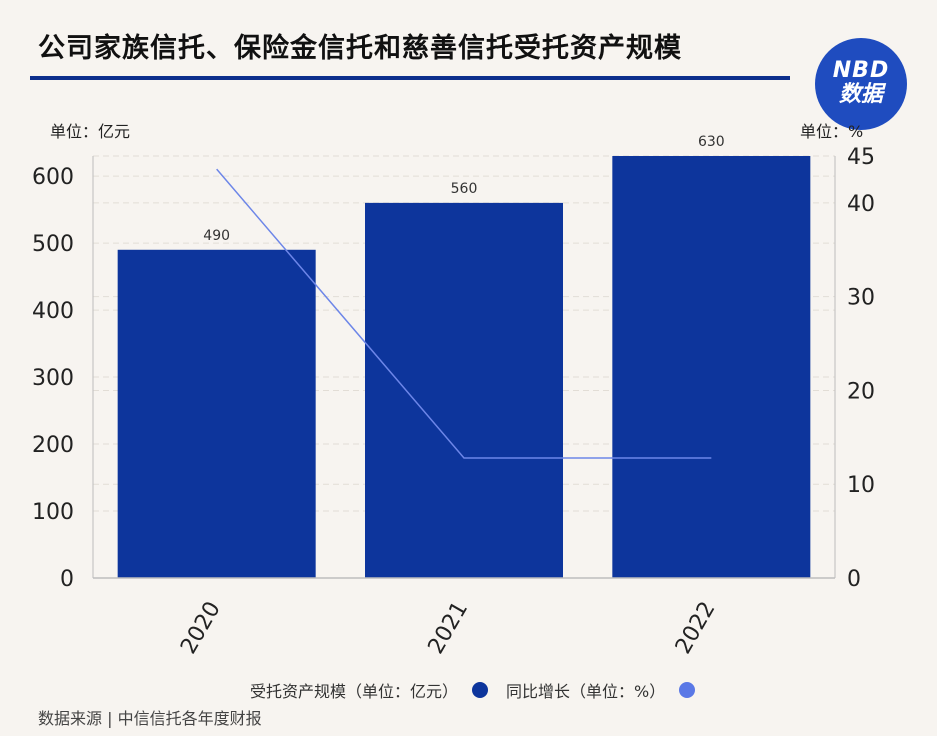 Image resolution: width=937 pixels, height=736 pixels. What do you see at coordinates (861, 298) in the screenshot?
I see `right-tick-label: 30` at bounding box center [861, 298].